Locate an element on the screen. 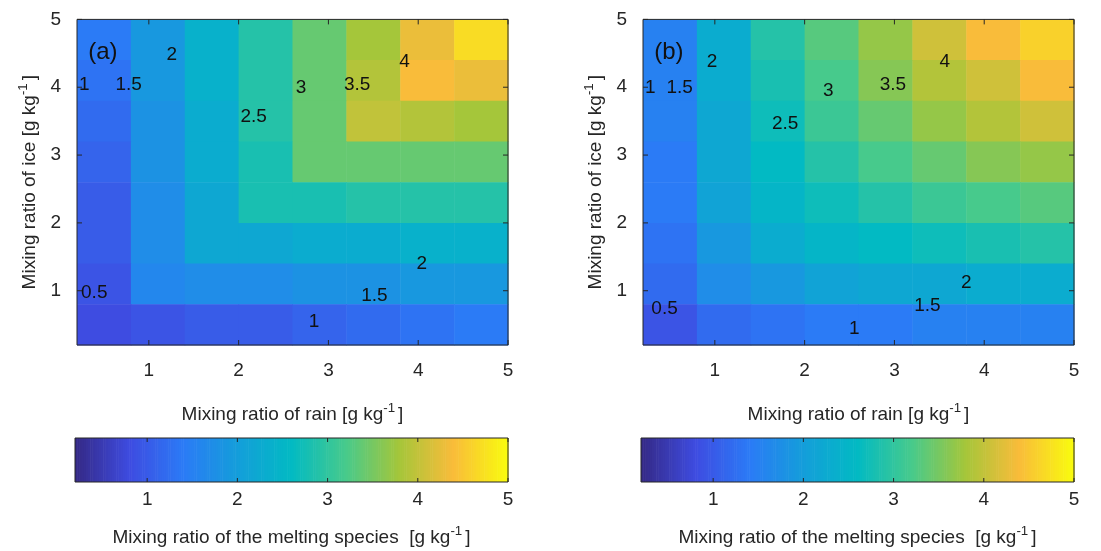  annotation: (b) is located at coordinates (669, 50).